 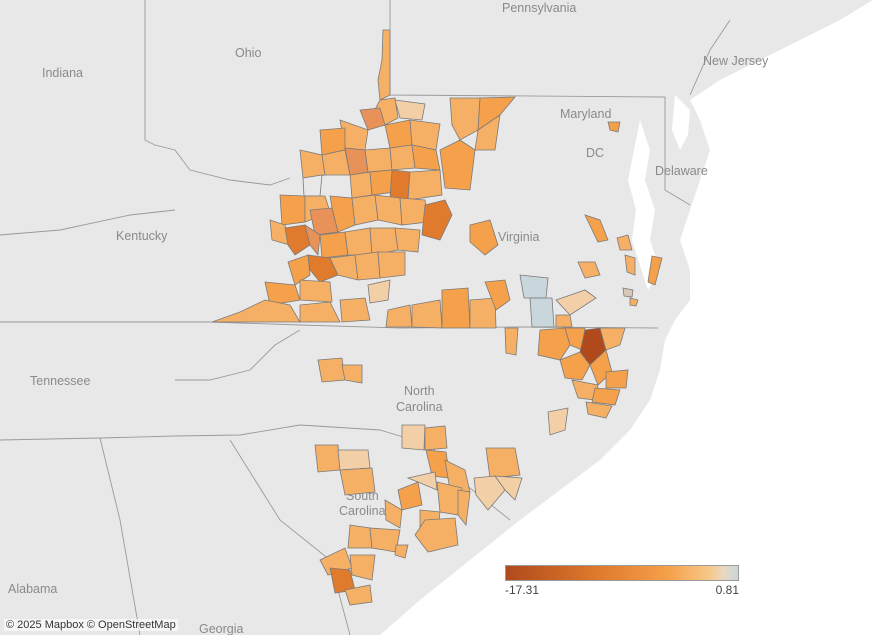 I want to click on label-indiana: Indiana, so click(x=62, y=73).